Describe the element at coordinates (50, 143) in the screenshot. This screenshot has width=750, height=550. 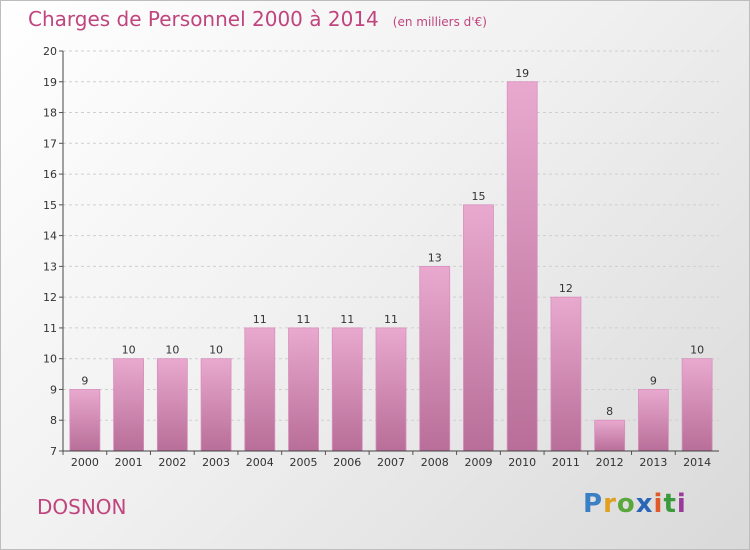
I see `y-tick-label: 17` at that location.